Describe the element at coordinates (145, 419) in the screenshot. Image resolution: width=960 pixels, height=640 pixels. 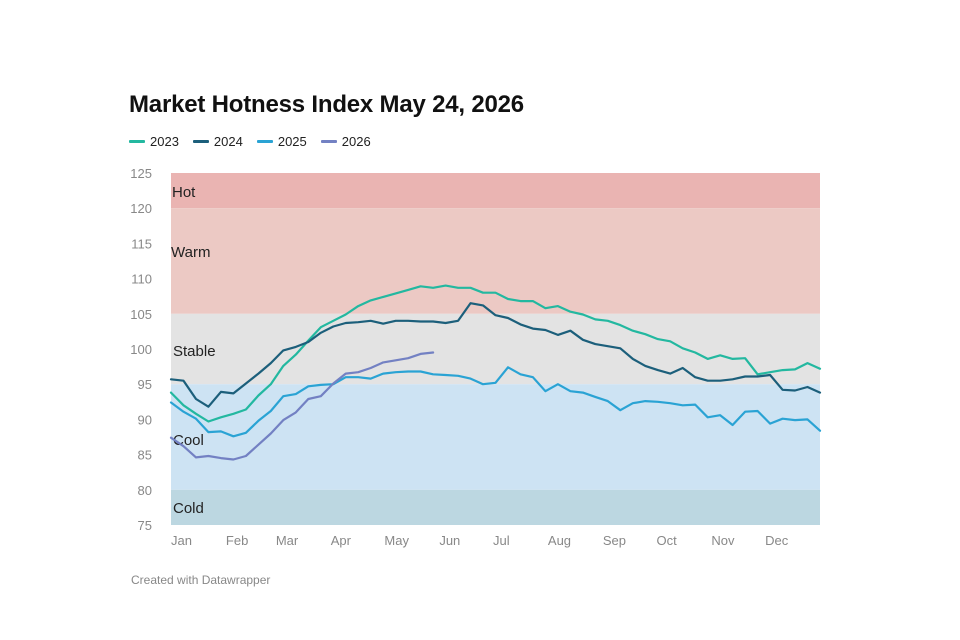
I see `y-tick-label-90: 90` at that location.